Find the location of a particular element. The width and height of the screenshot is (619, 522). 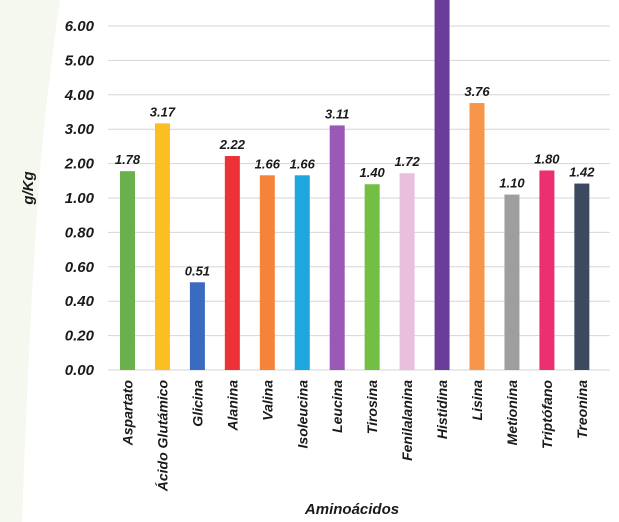

x-category-label: Histidina is located at coordinates (442, 409).